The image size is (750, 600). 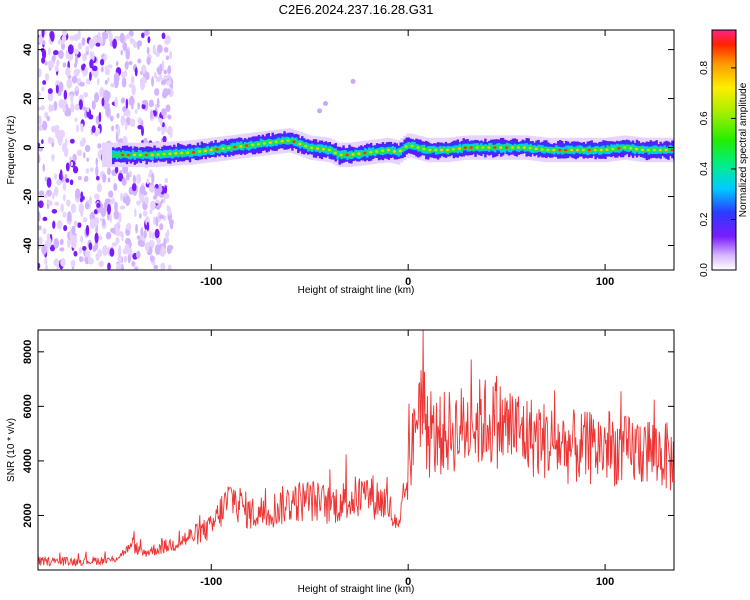 What do you see at coordinates (605, 582) in the screenshot?
I see `snr-xtick-label: 100` at bounding box center [605, 582].